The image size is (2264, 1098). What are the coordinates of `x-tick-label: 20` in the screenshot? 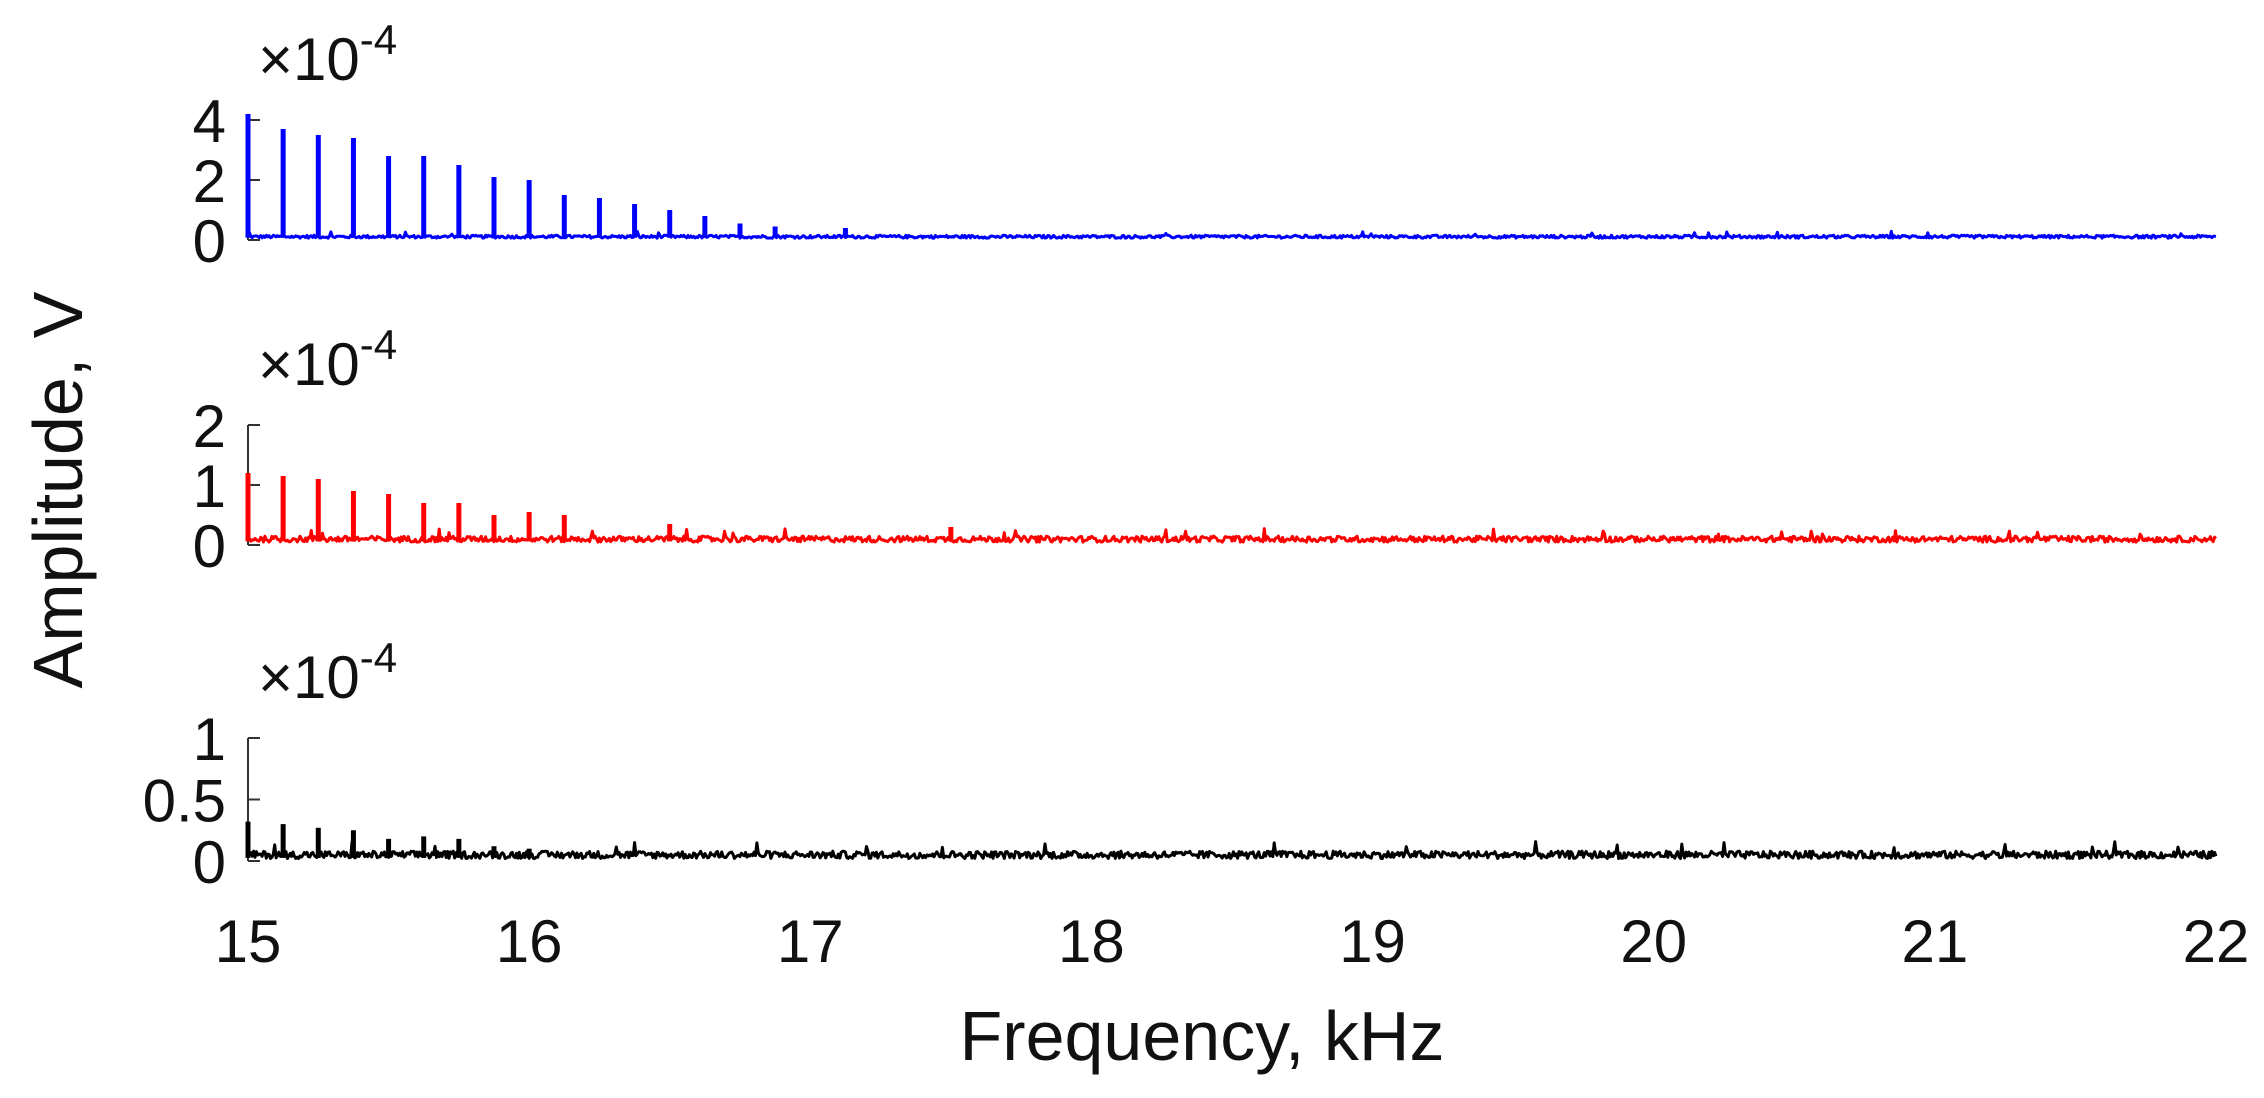 It's located at (1653, 941).